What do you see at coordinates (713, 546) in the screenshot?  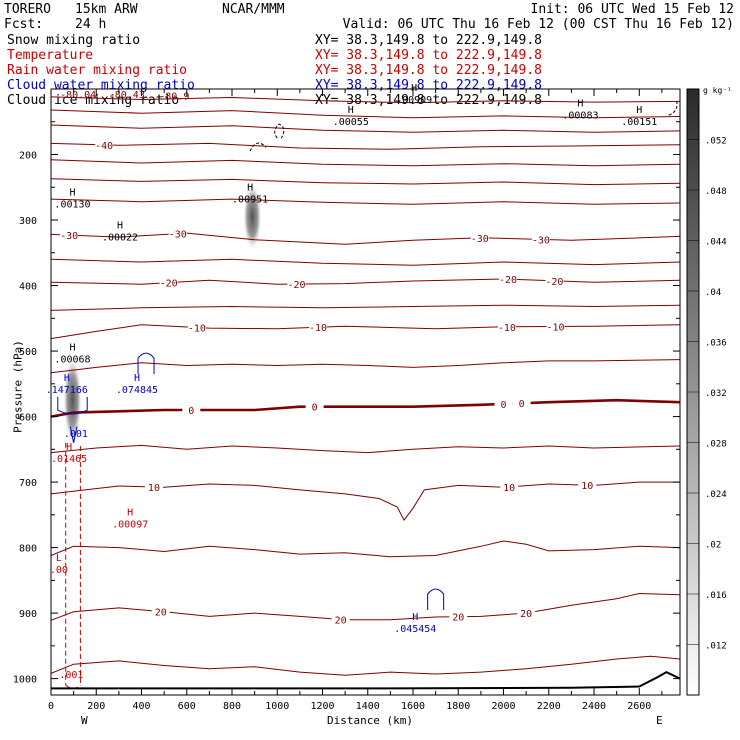 I see `colorbar-label: .02` at bounding box center [713, 546].